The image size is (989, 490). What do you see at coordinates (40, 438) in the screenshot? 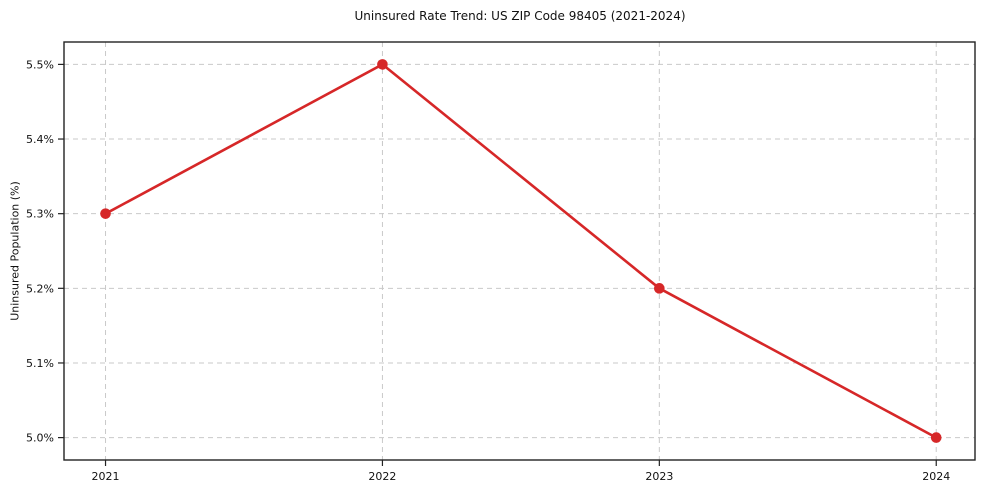
I see `y-tick-label: 5.0%` at bounding box center [40, 438].